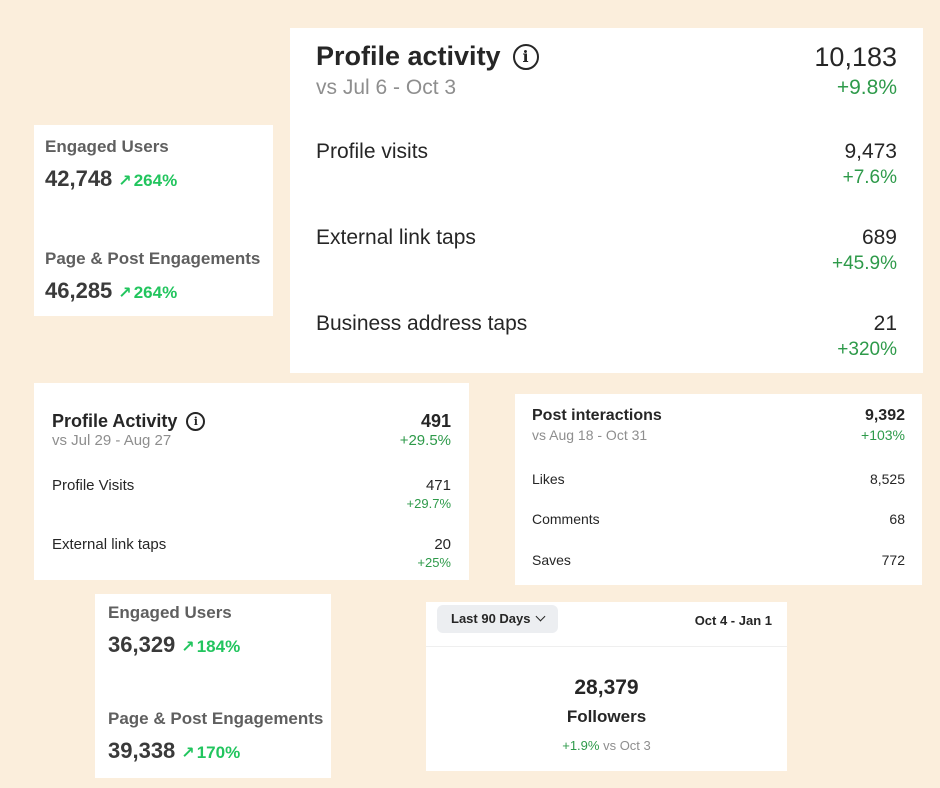 This screenshot has width=940, height=788. Describe the element at coordinates (879, 237) in the screenshot. I see `metric-value: 689` at that location.